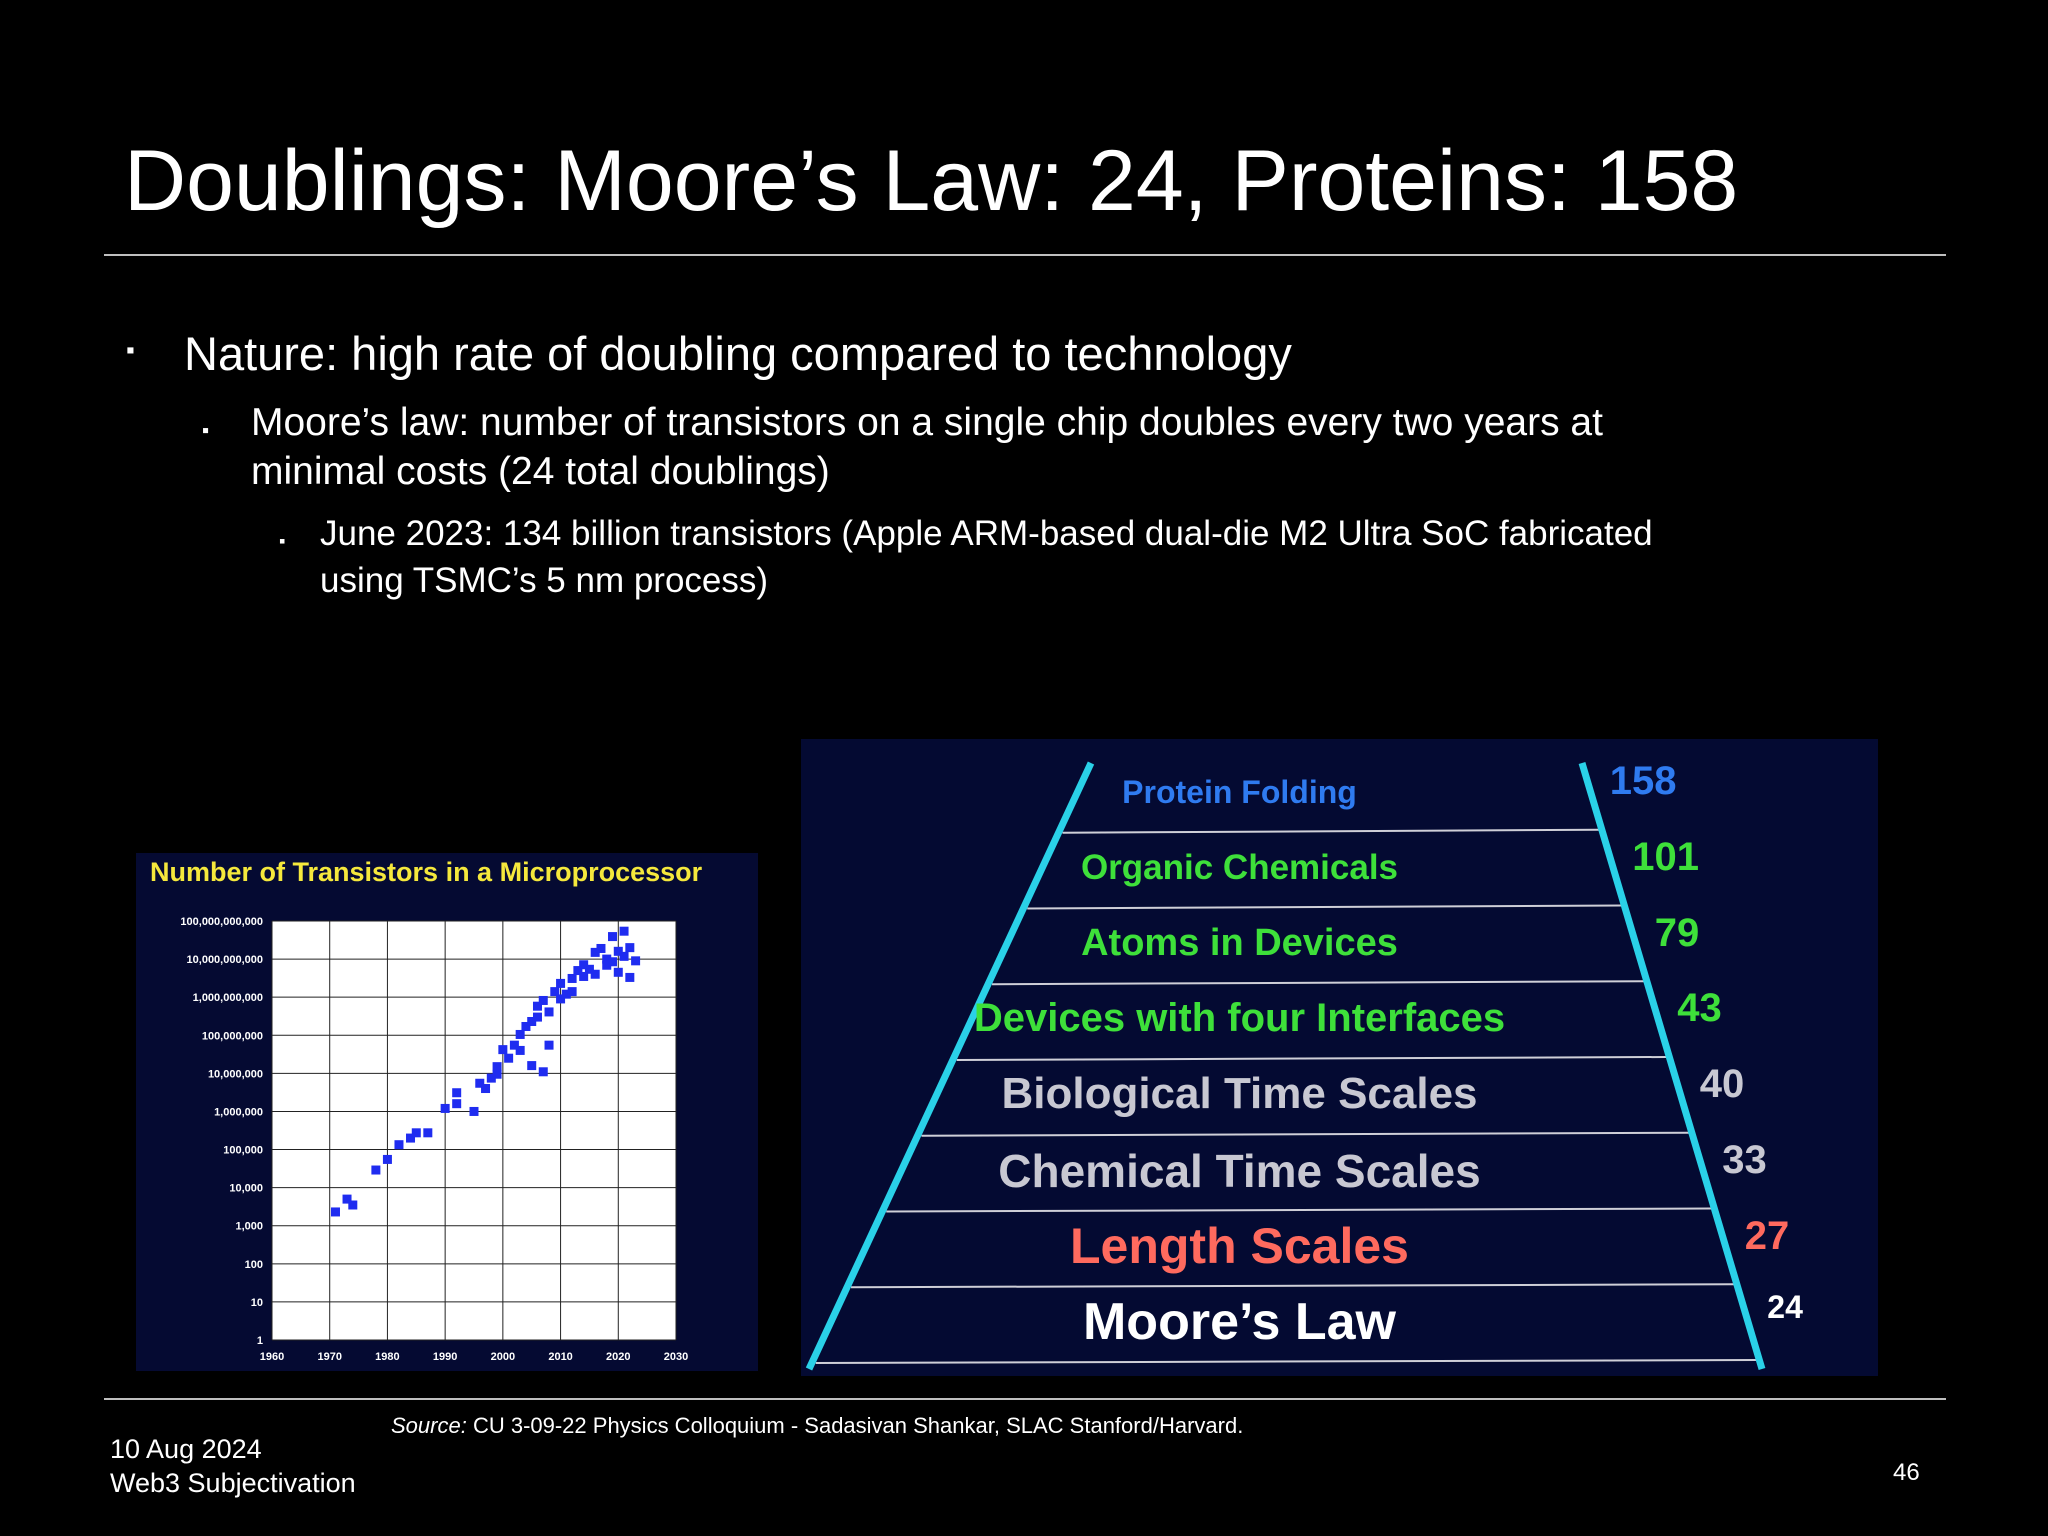 Image resolution: width=2048 pixels, height=1536 pixels. What do you see at coordinates (474, 1130) in the screenshot?
I see `plot-area` at bounding box center [474, 1130].